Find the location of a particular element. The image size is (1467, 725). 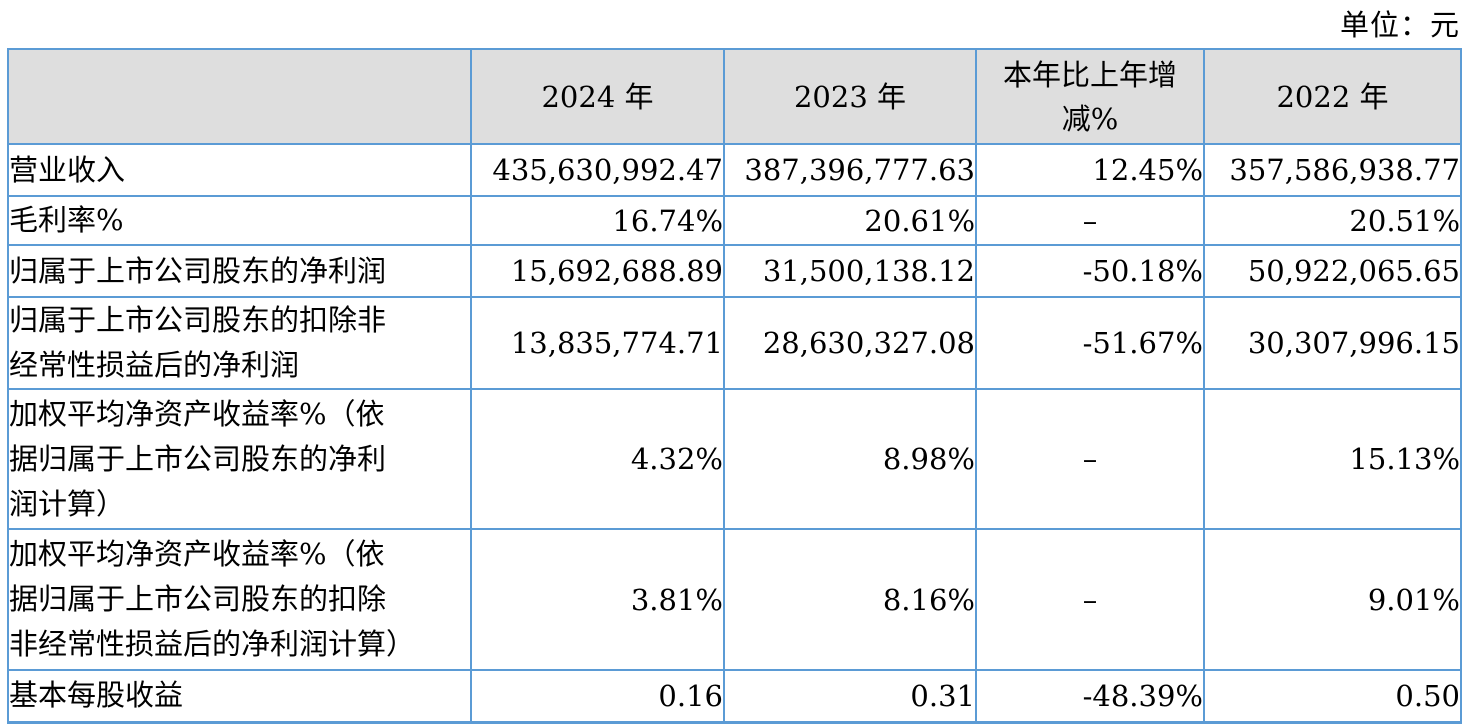

value-2024: 3.81% is located at coordinates (597, 599).